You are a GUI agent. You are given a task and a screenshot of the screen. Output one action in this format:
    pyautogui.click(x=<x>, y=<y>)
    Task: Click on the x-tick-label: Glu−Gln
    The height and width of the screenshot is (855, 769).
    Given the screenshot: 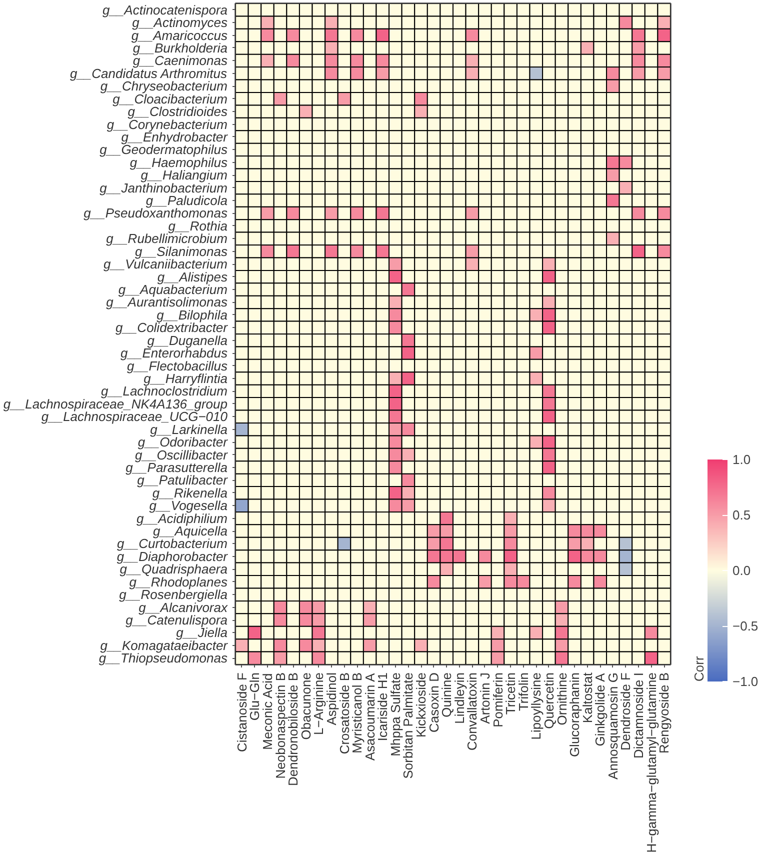 What is the action you would take?
    pyautogui.click(x=254, y=696)
    